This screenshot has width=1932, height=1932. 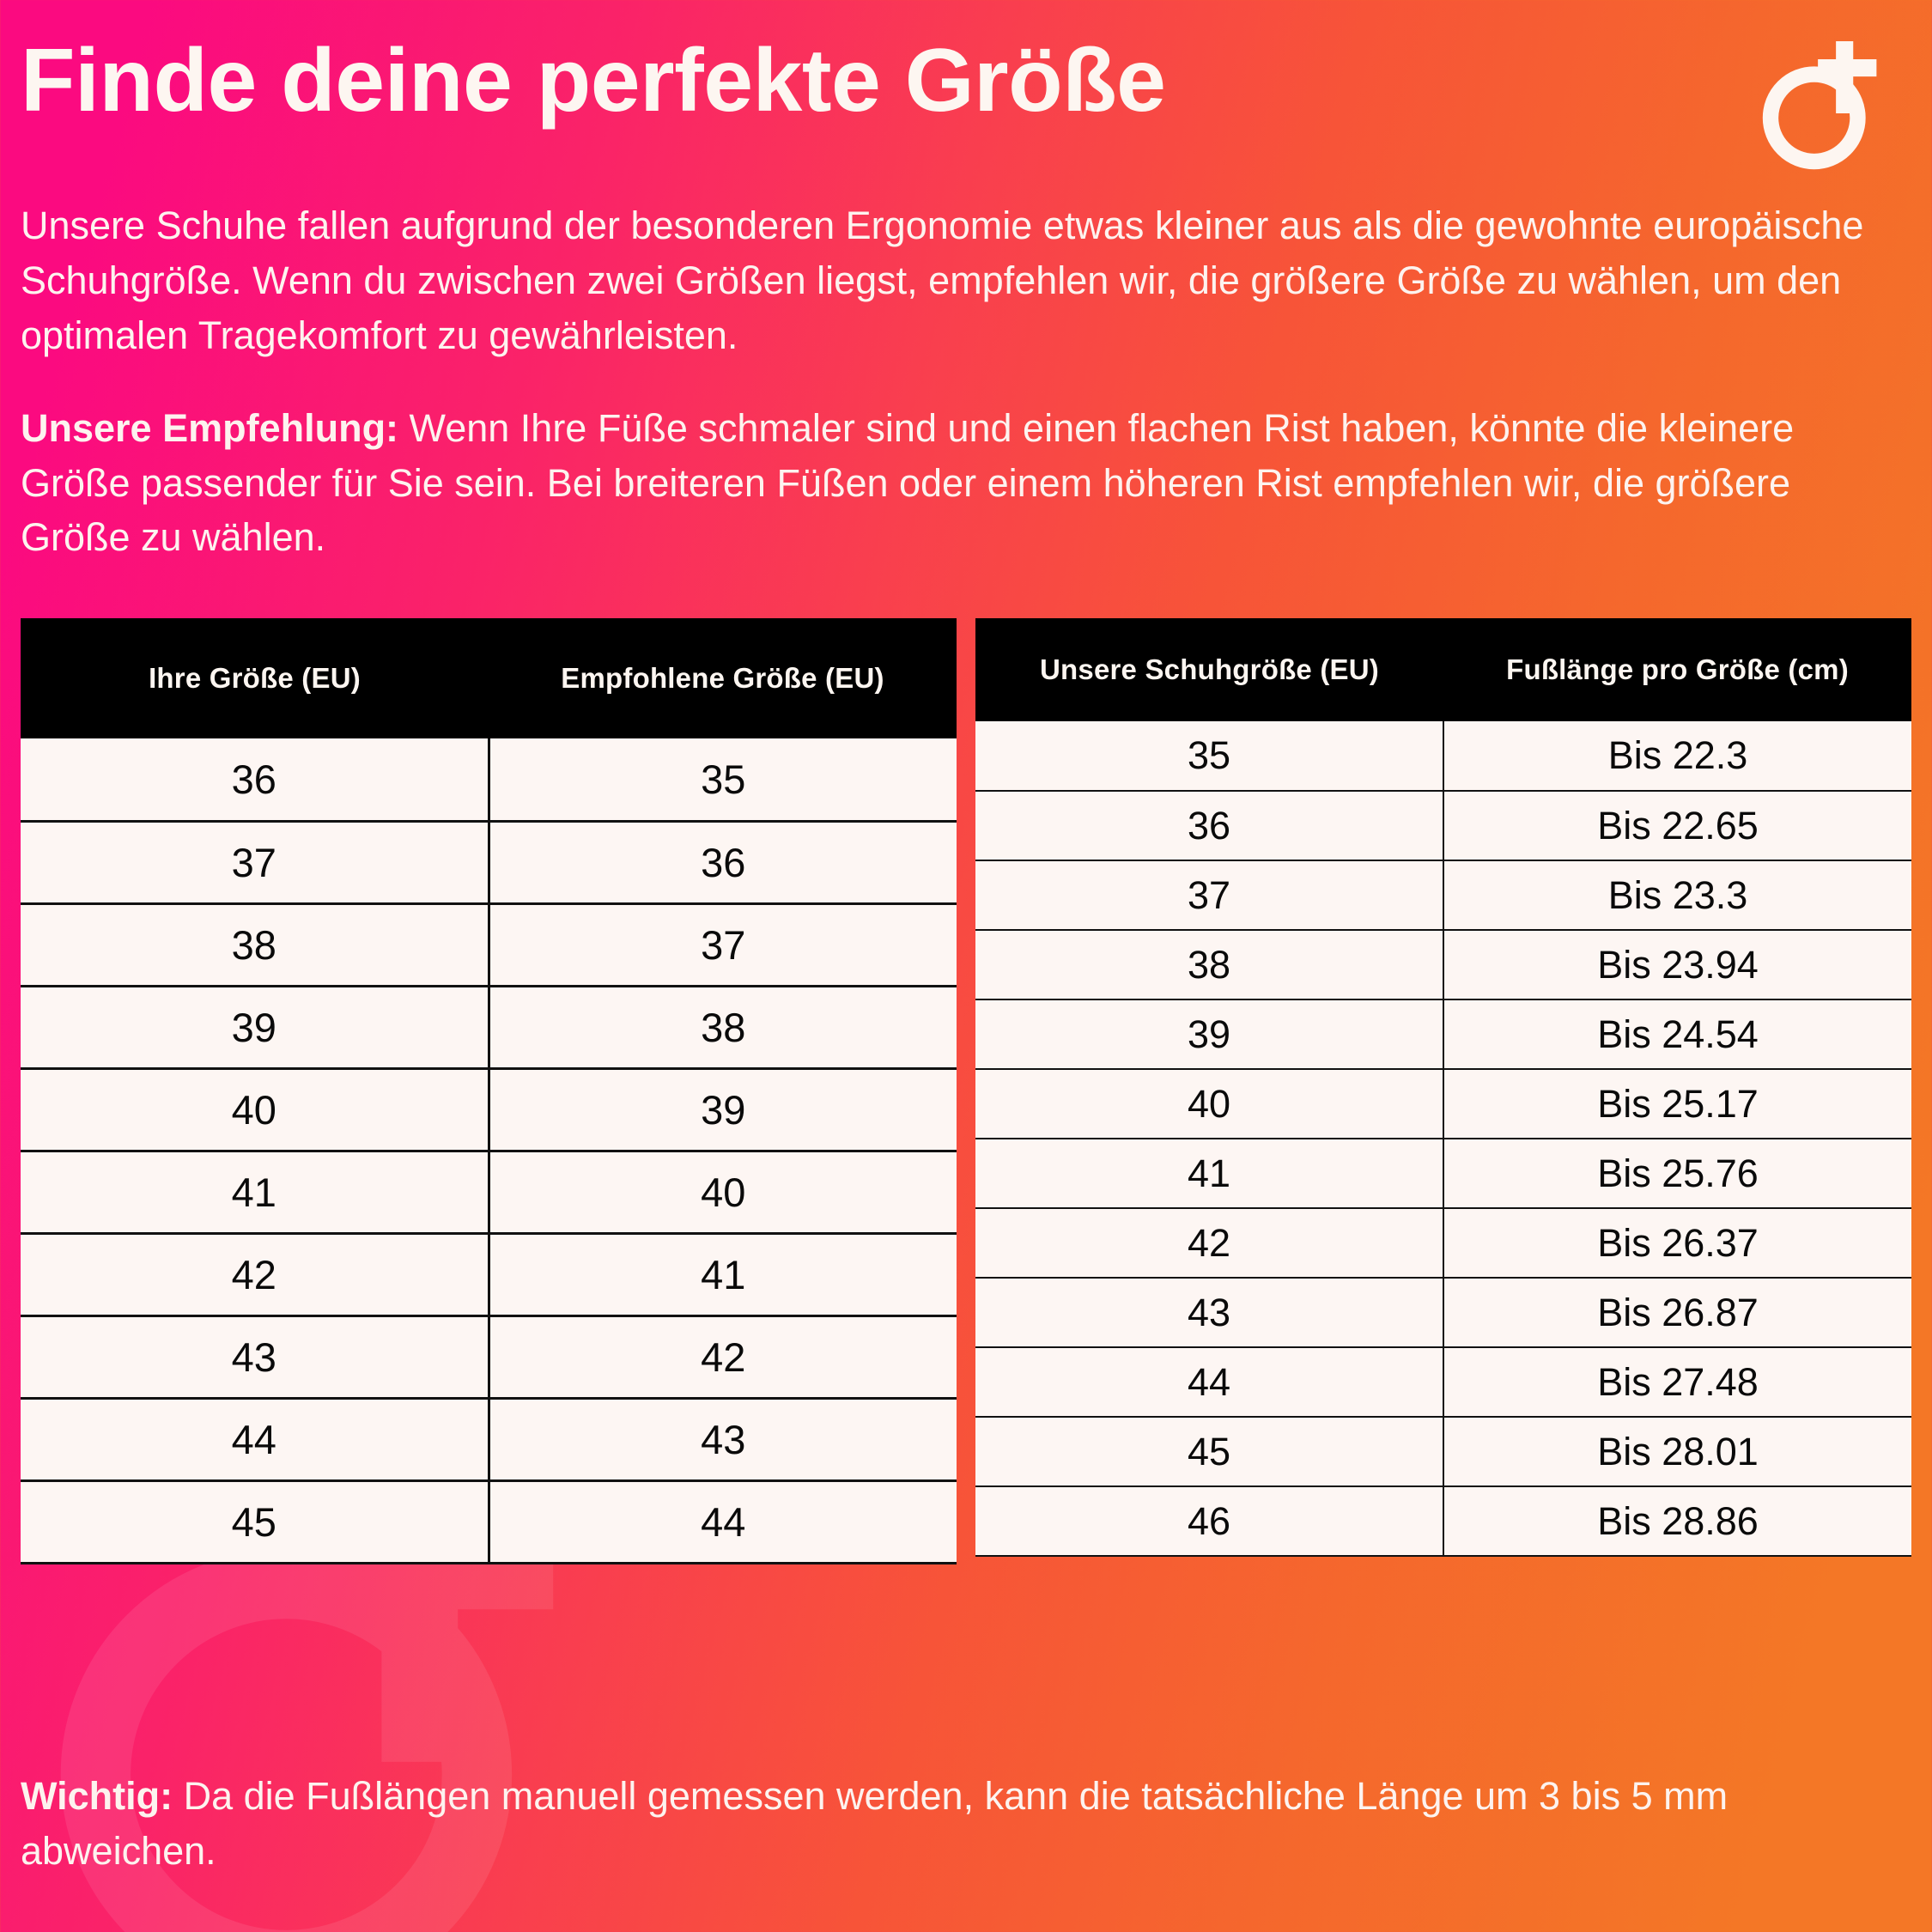 I want to click on table-cell-col2: Bis 24.54, so click(x=1677, y=1035).